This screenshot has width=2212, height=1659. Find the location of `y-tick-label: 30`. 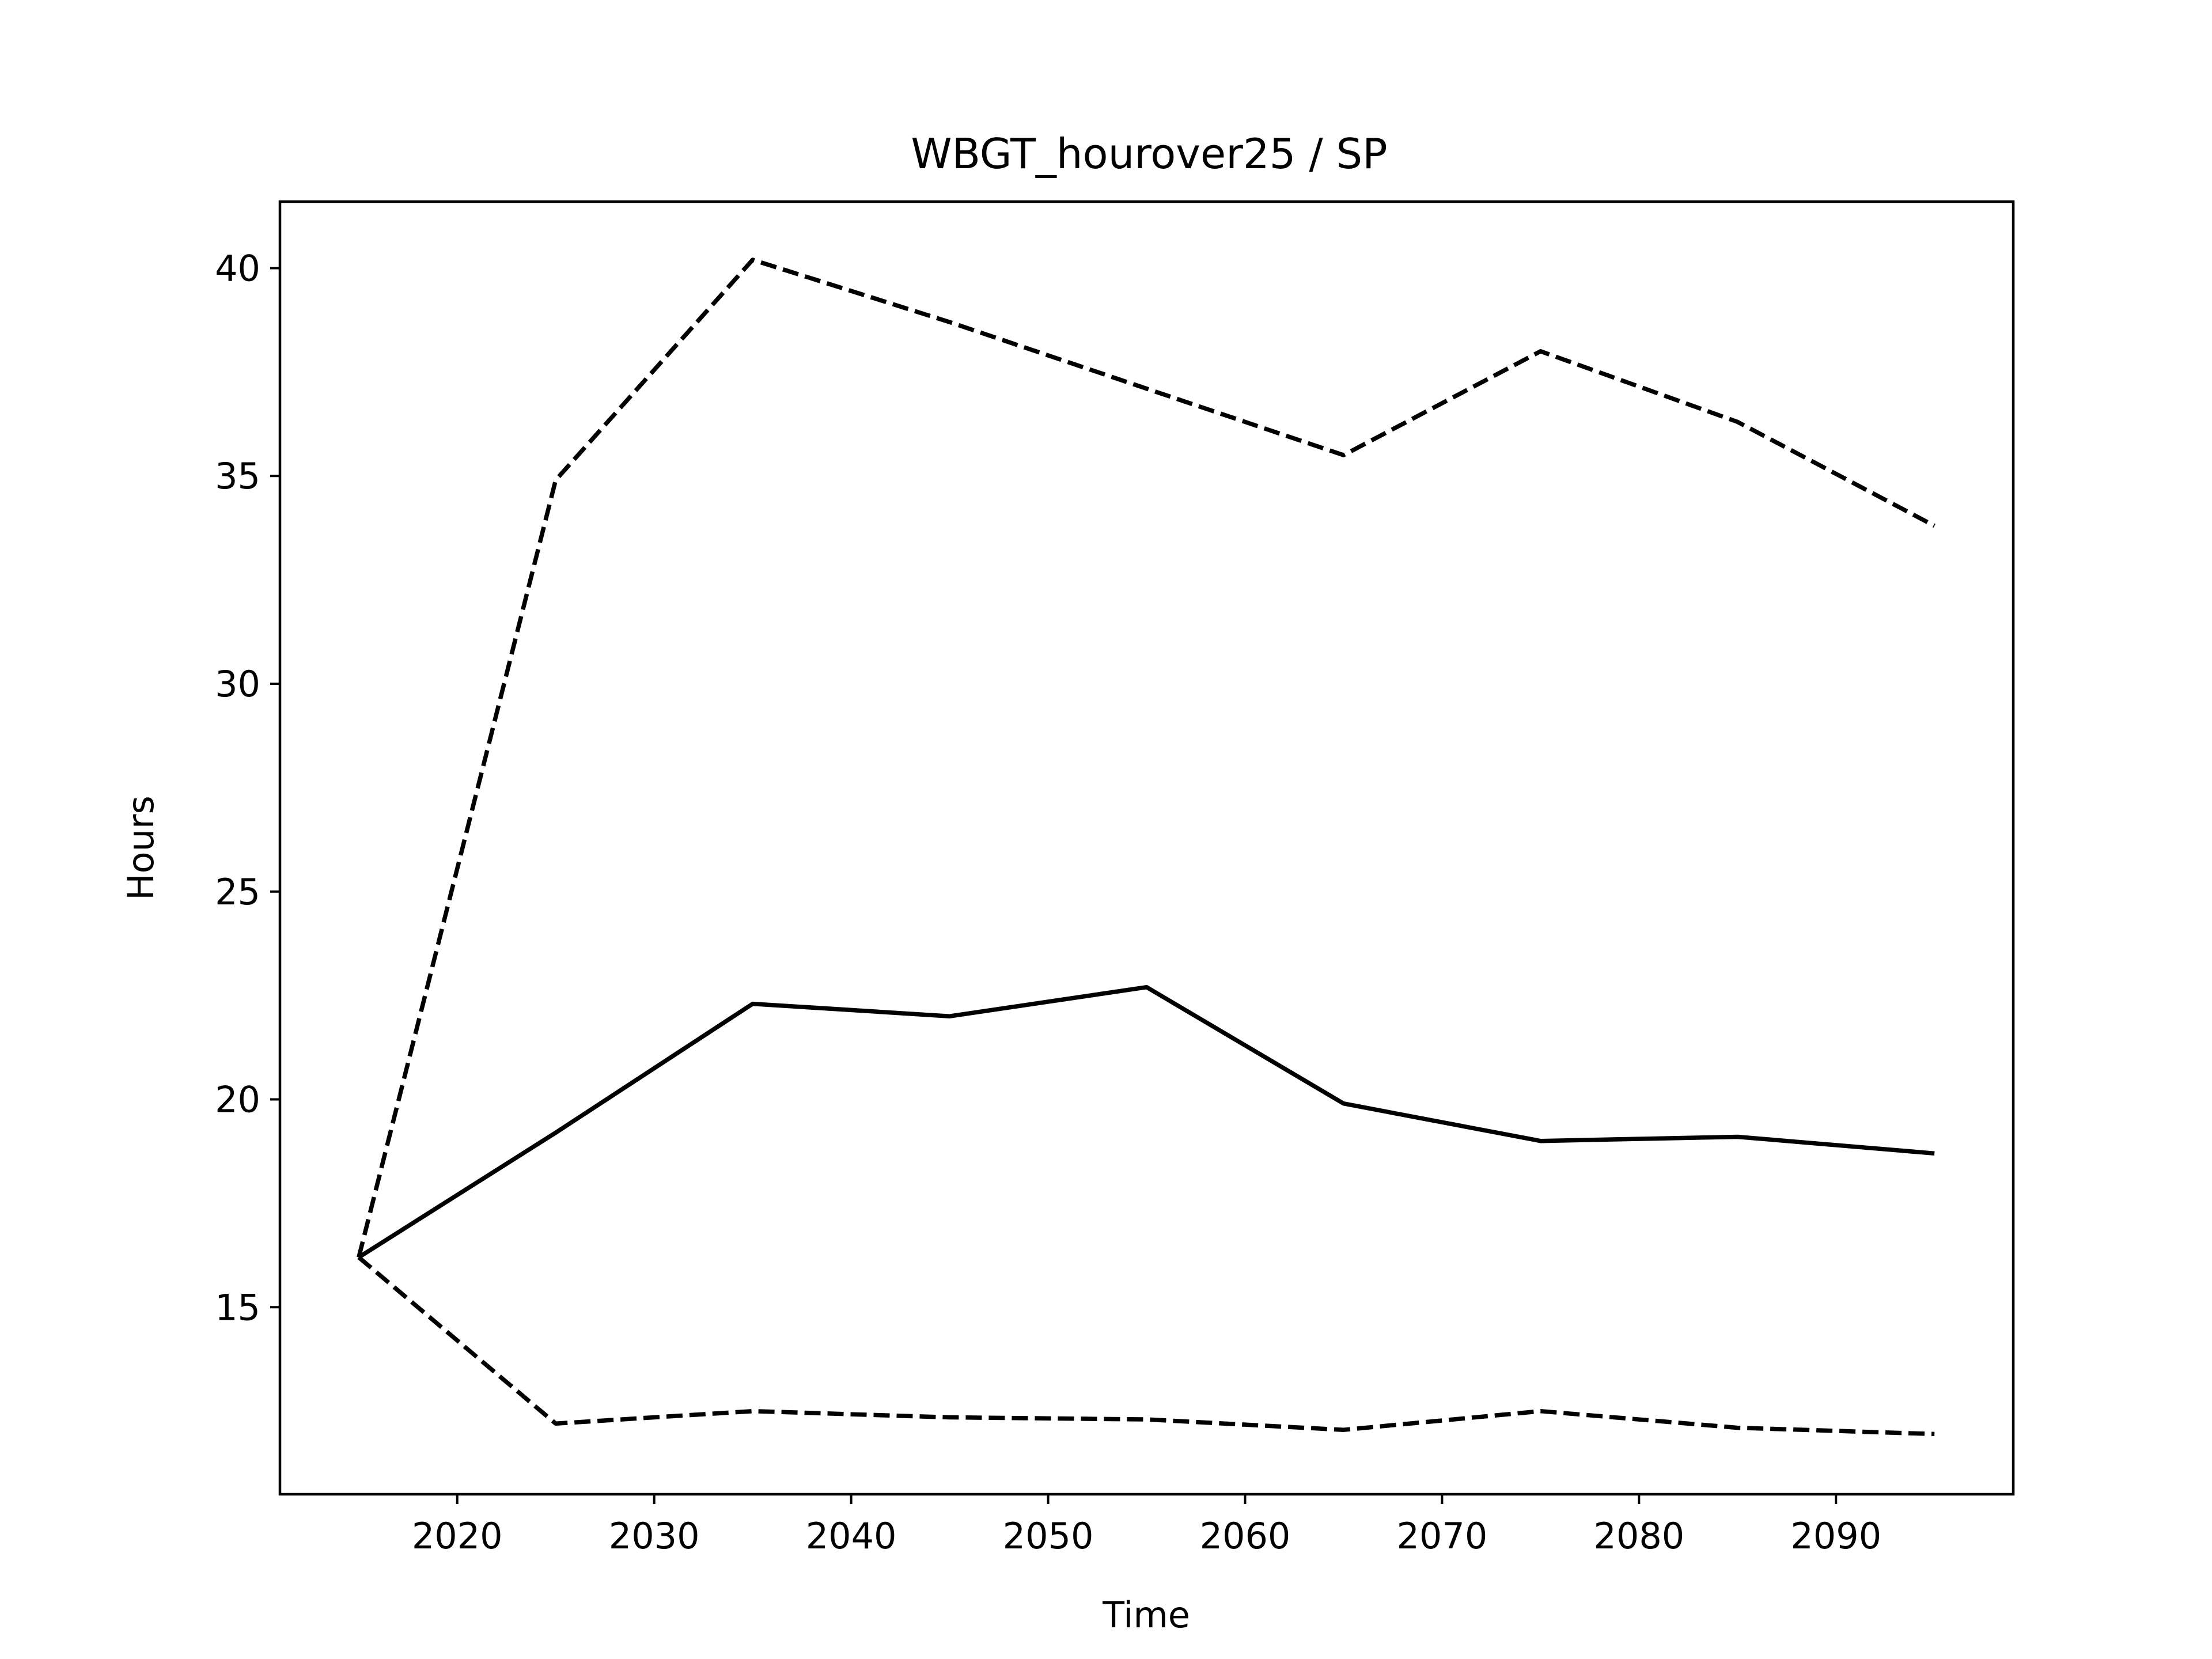

y-tick-label: 30 is located at coordinates (237, 684).